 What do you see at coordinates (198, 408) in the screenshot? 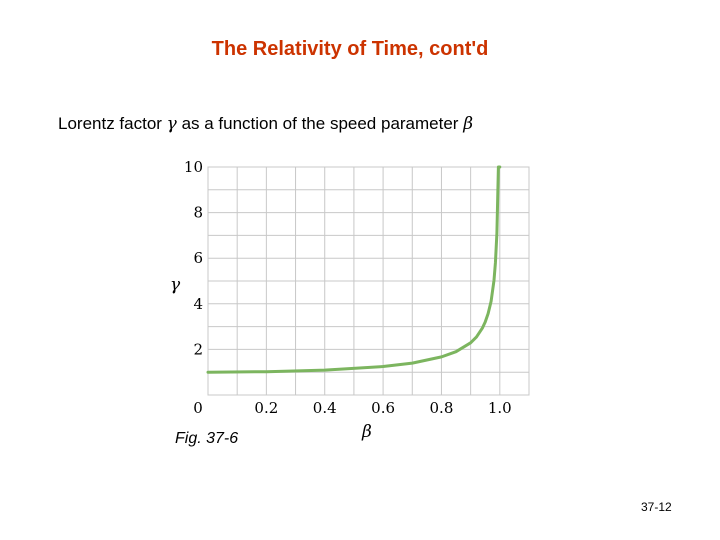
I see `x-tick-label: 0` at bounding box center [198, 408].